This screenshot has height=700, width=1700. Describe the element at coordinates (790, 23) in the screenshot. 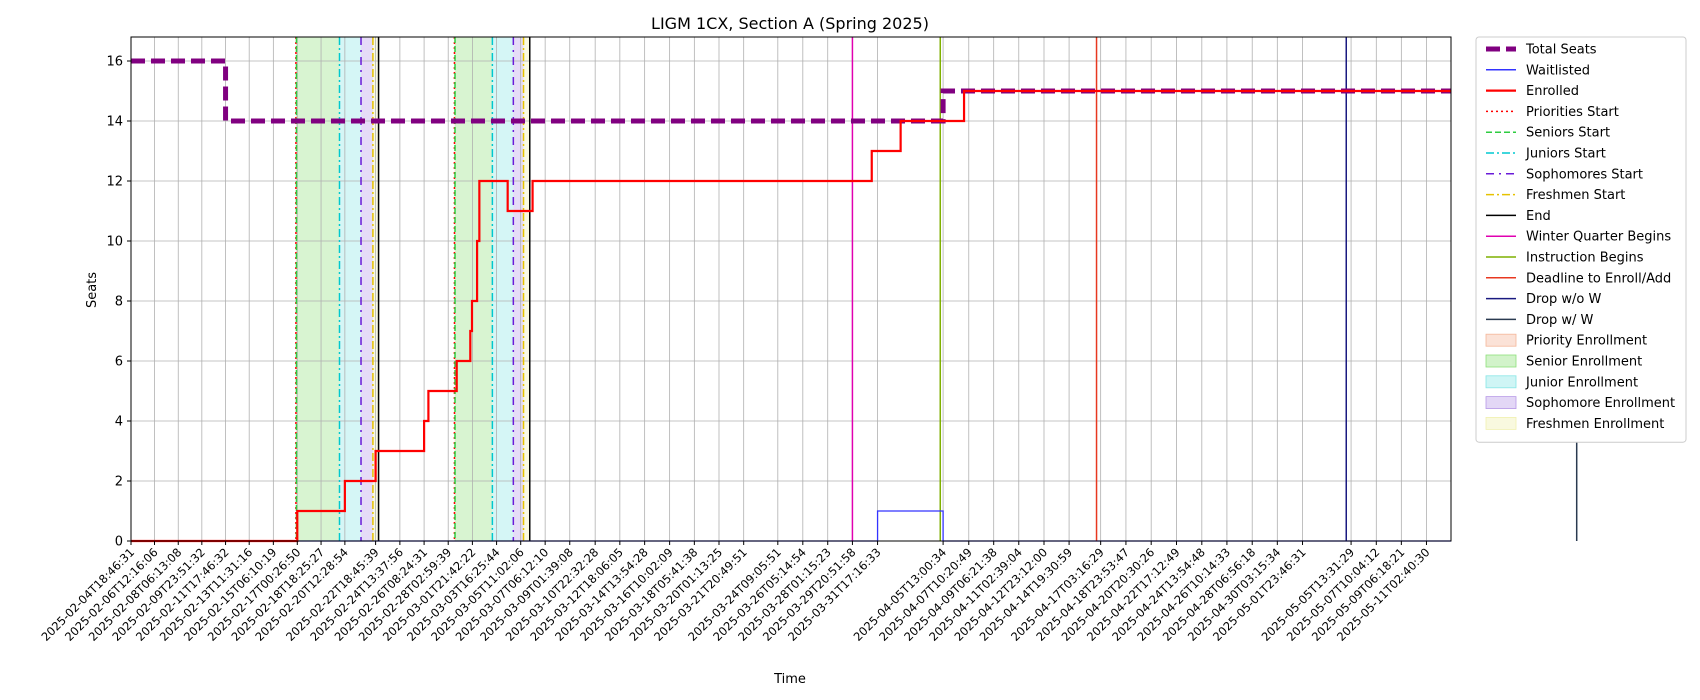

I see `chart-title: LIGM 1CX, Section A (Spring 2025)` at that location.